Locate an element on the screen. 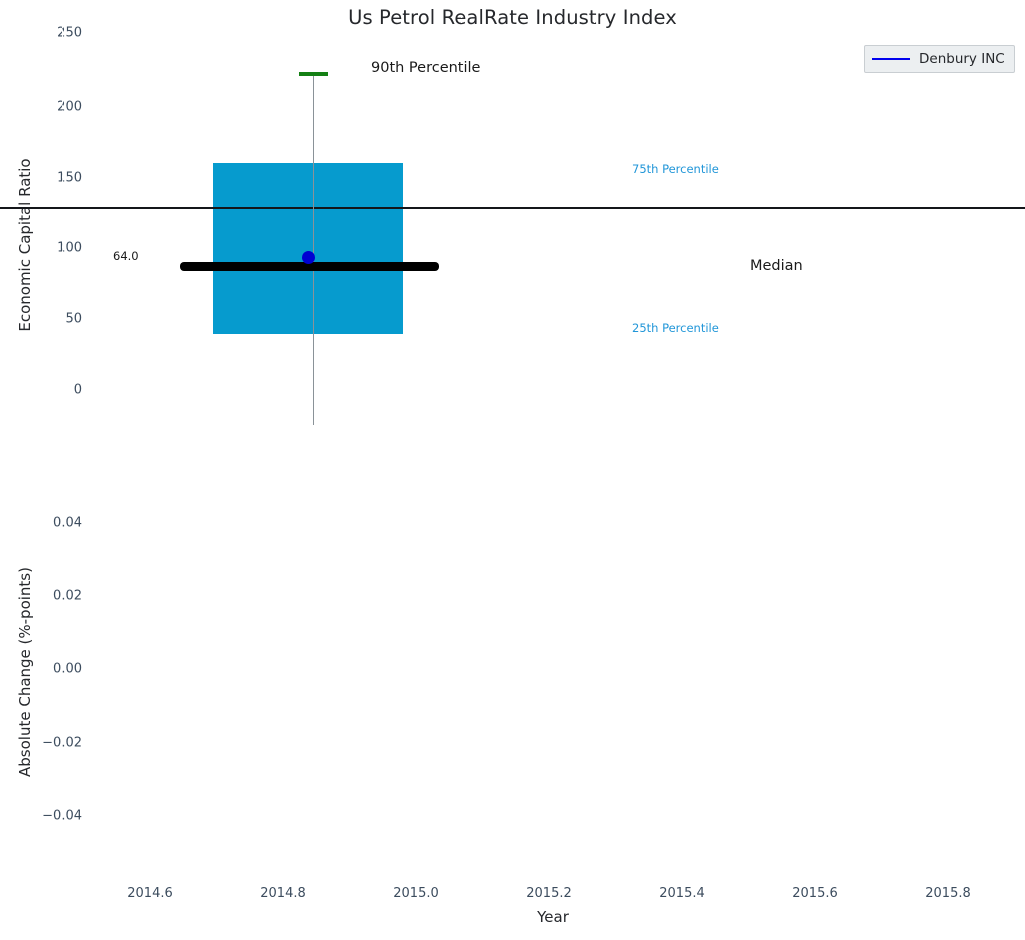 The width and height of the screenshot is (1025, 940). zero-reference-line is located at coordinates (512, 208).